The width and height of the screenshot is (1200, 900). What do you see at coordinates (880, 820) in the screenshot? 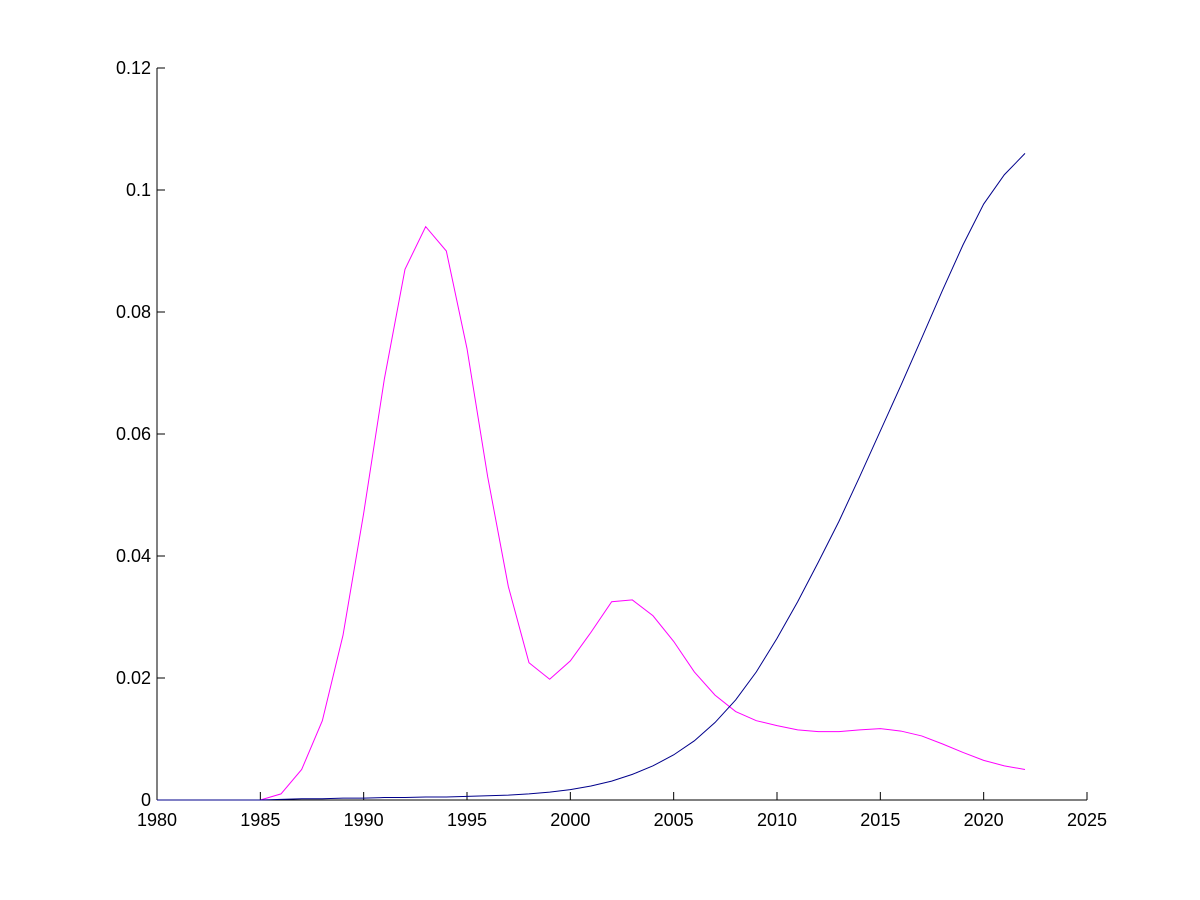
I see `x-tick-label: 2015` at bounding box center [880, 820].